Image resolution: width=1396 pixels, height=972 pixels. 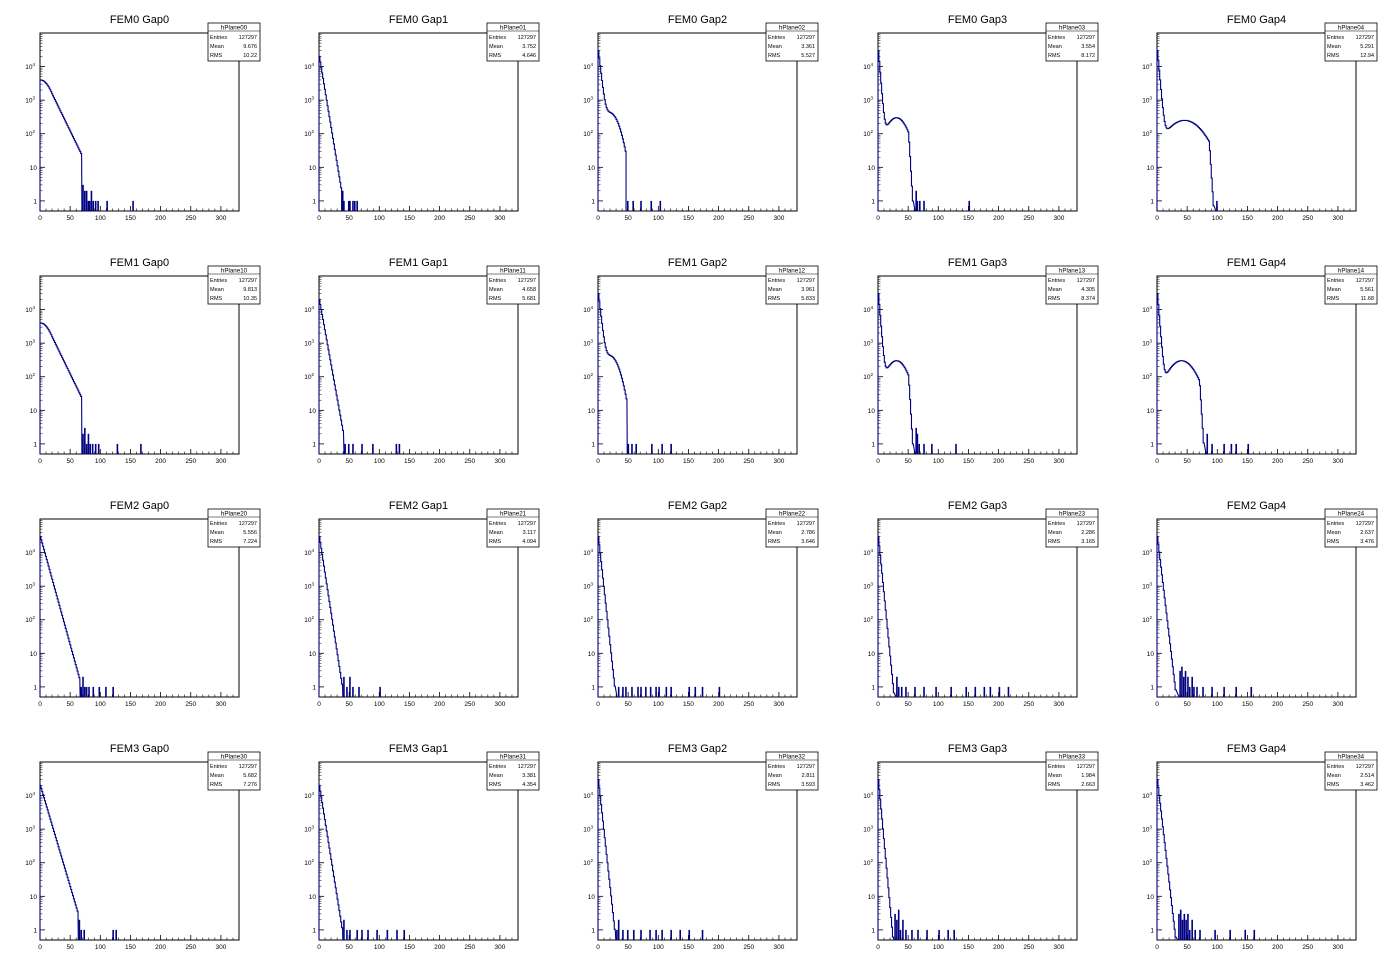 I want to click on panel-title: FEM3 Gap3, so click(x=977, y=749).